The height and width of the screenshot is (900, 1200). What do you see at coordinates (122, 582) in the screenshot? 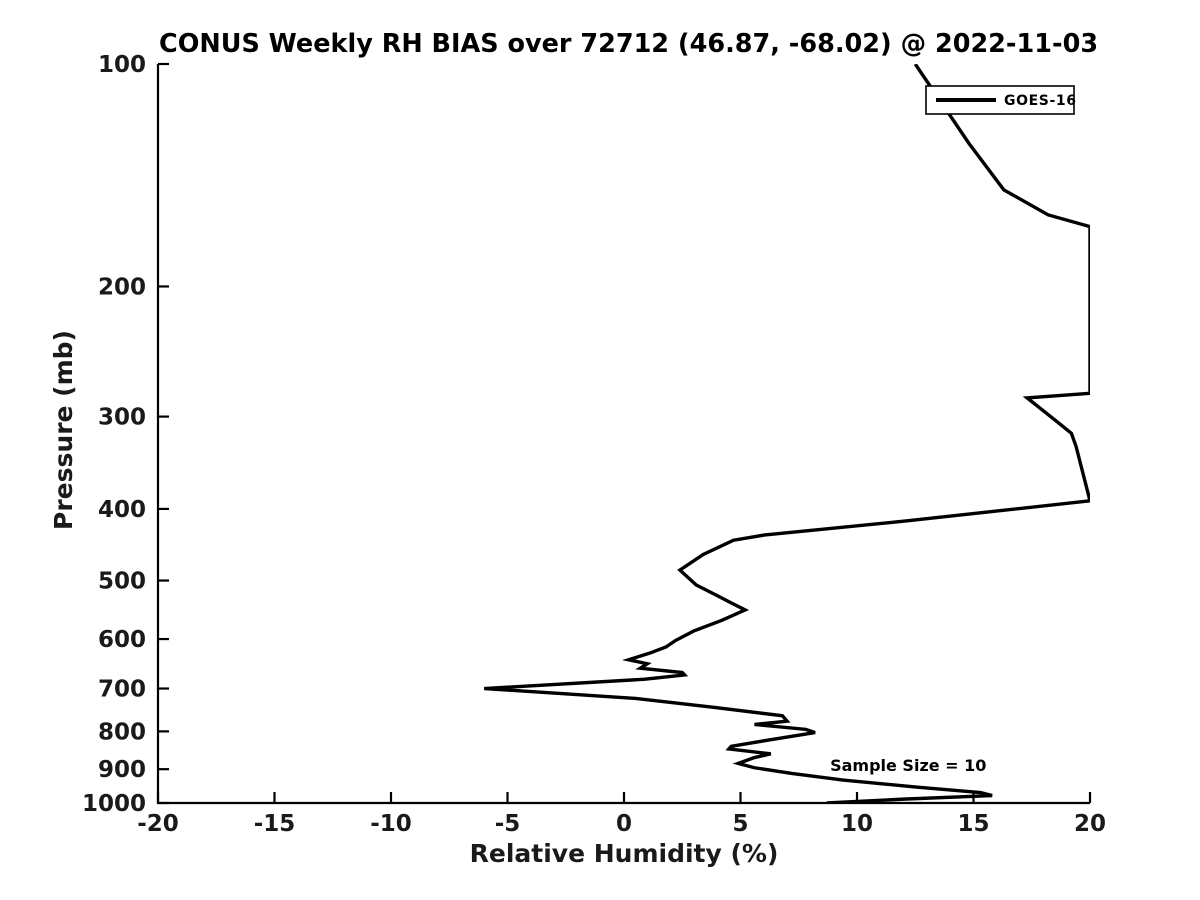
I see `y-tick-label-500: 500` at bounding box center [122, 582].